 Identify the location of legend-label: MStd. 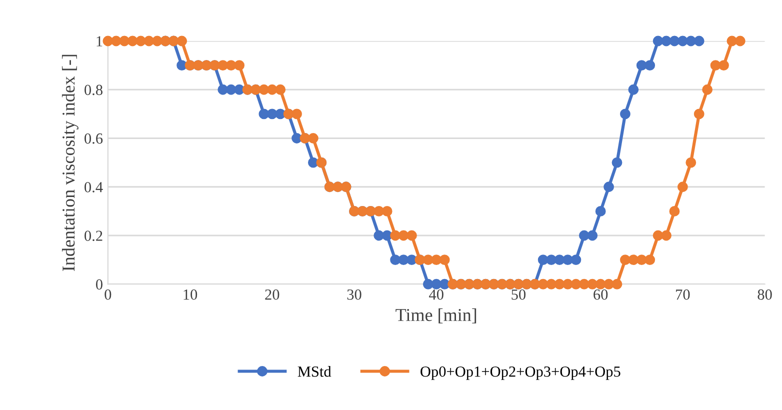
(315, 371).